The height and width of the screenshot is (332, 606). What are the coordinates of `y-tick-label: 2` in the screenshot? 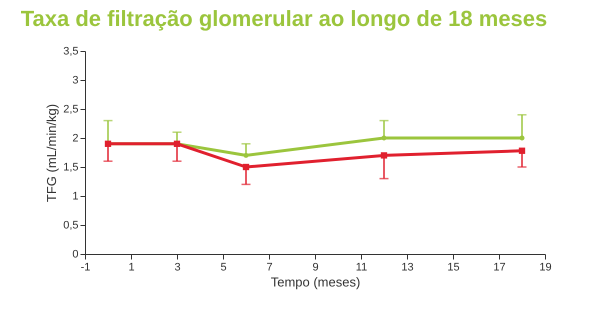 It's located at (75, 138).